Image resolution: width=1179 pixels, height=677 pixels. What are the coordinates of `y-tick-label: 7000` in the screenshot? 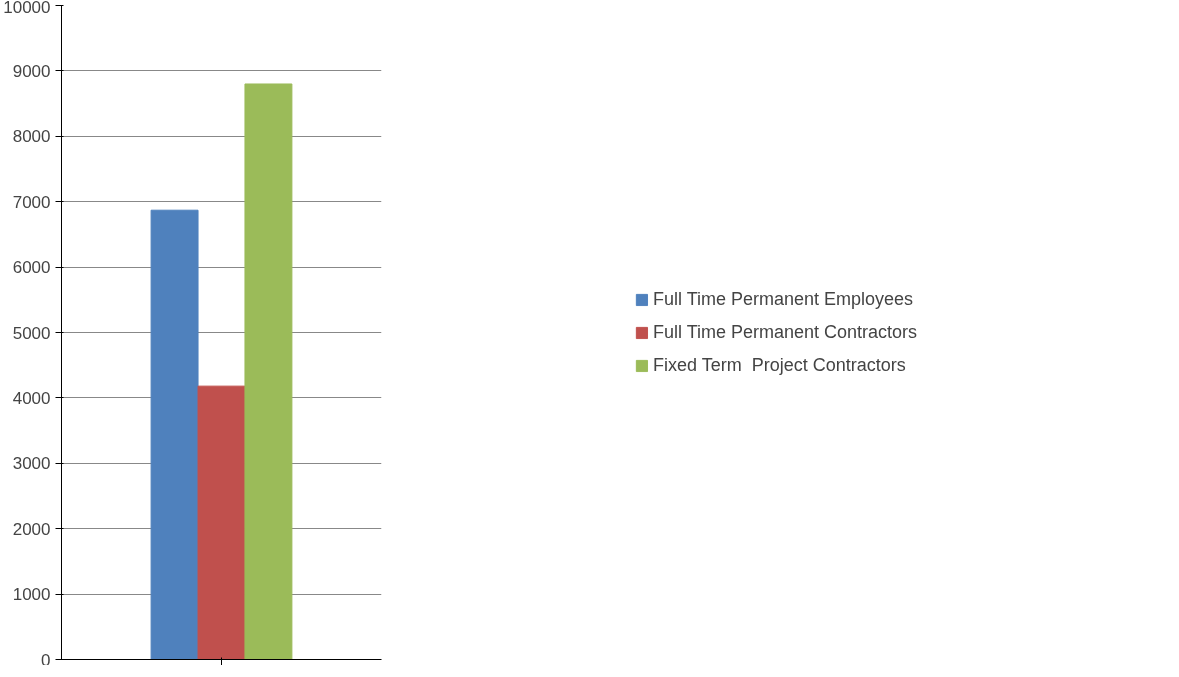 It's located at (31, 202).